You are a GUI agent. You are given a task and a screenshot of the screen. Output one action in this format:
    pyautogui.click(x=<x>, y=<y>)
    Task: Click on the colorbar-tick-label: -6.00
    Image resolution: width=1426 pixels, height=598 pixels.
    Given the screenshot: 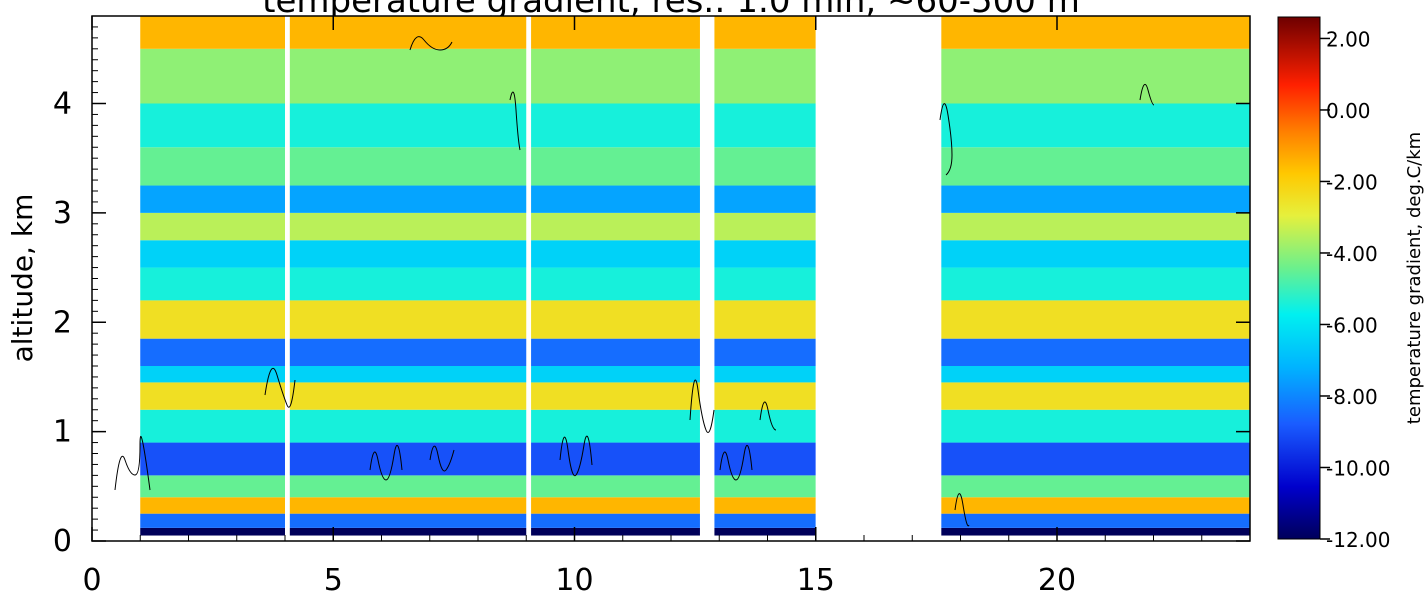 What is the action you would take?
    pyautogui.click(x=1352, y=325)
    